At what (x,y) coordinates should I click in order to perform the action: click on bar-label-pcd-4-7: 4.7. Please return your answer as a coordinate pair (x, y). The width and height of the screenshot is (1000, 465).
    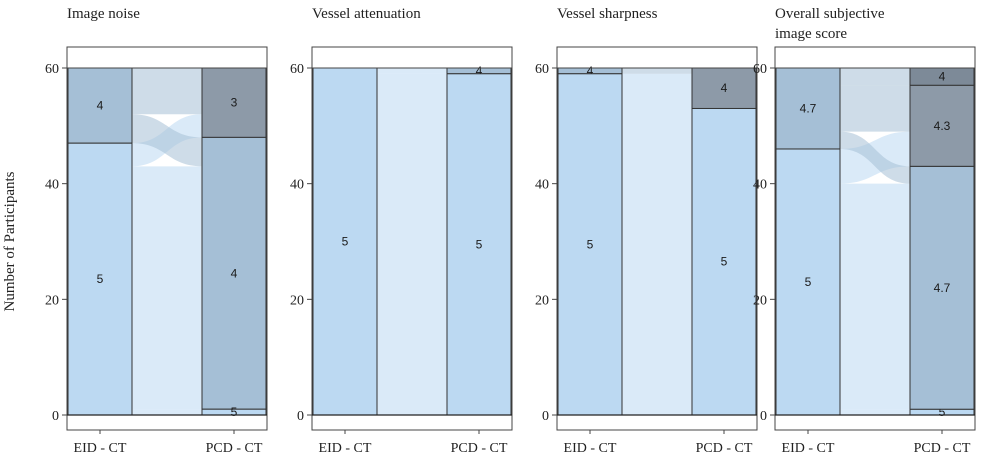
    Looking at the image, I should click on (942, 288).